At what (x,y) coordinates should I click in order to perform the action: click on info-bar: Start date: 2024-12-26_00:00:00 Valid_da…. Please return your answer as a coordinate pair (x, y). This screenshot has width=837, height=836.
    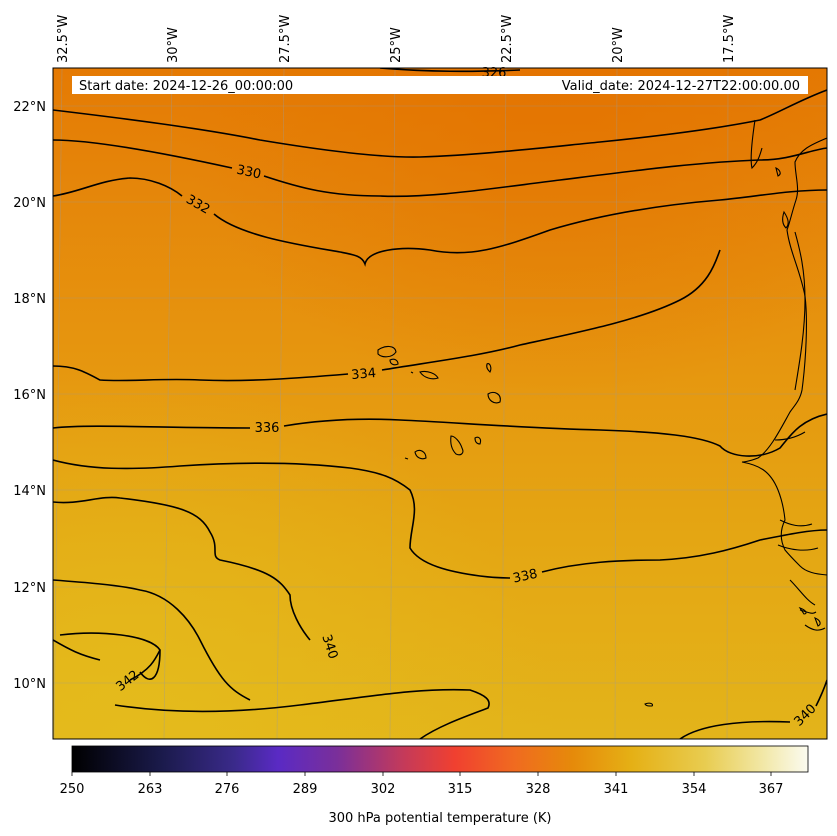
    Looking at the image, I should click on (440, 85).